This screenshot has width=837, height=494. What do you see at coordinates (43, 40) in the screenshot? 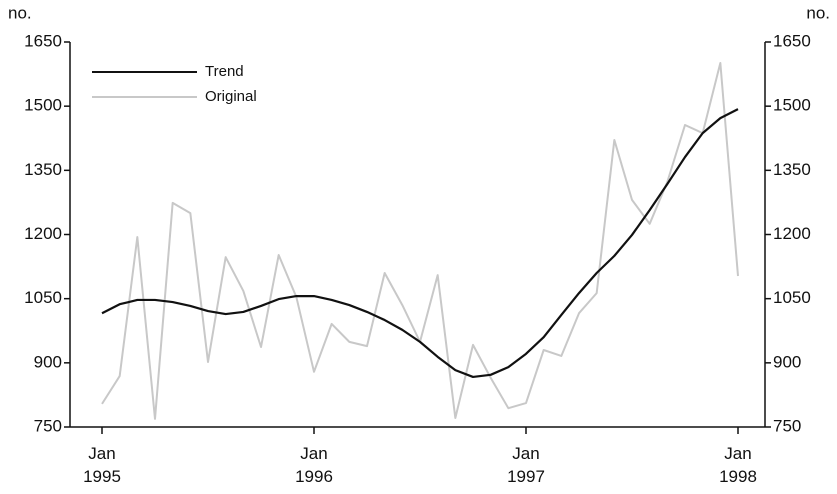
I see `y-tick-label: 1650` at bounding box center [43, 40].